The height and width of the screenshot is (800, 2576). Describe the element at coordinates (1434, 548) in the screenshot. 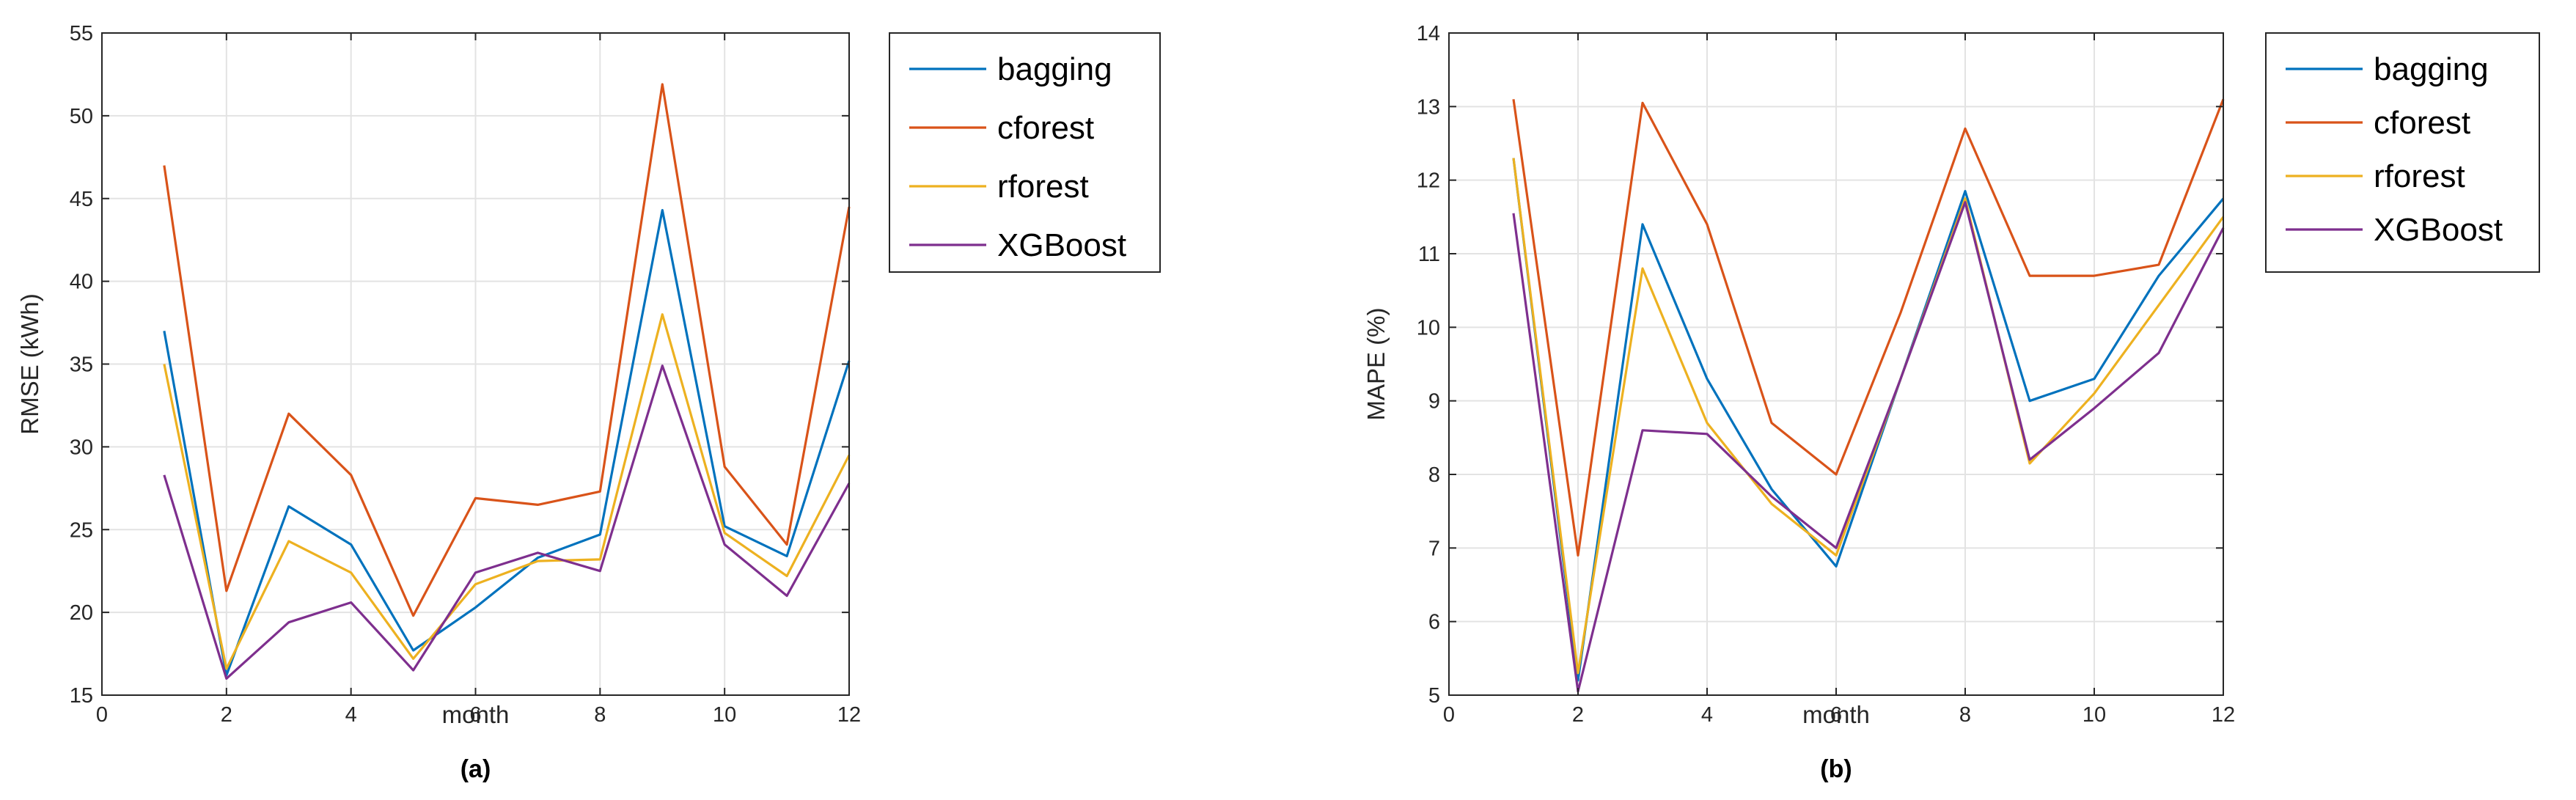

I see `y-tick-label: 7` at that location.